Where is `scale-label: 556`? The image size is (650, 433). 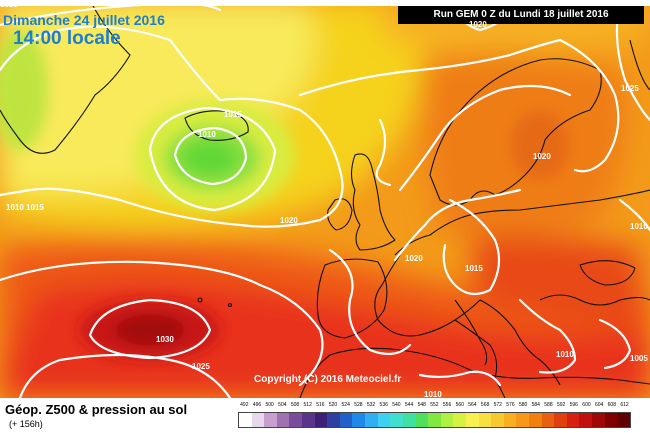 scale-label: 556 is located at coordinates (447, 405).